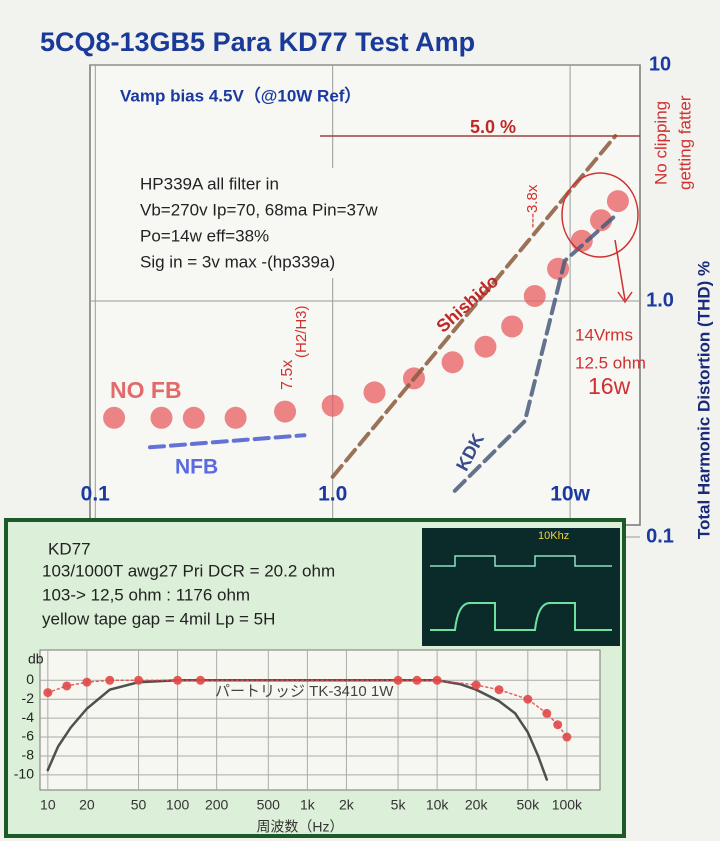 The height and width of the screenshot is (841, 720). I want to click on y-tick-label: -10, so click(24, 774).